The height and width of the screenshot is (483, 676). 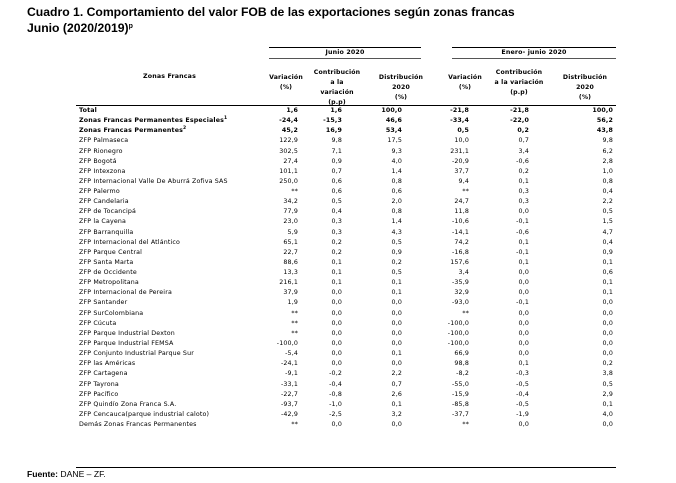 I want to click on cell-distribucion-junio: 3,2, so click(x=396, y=414).